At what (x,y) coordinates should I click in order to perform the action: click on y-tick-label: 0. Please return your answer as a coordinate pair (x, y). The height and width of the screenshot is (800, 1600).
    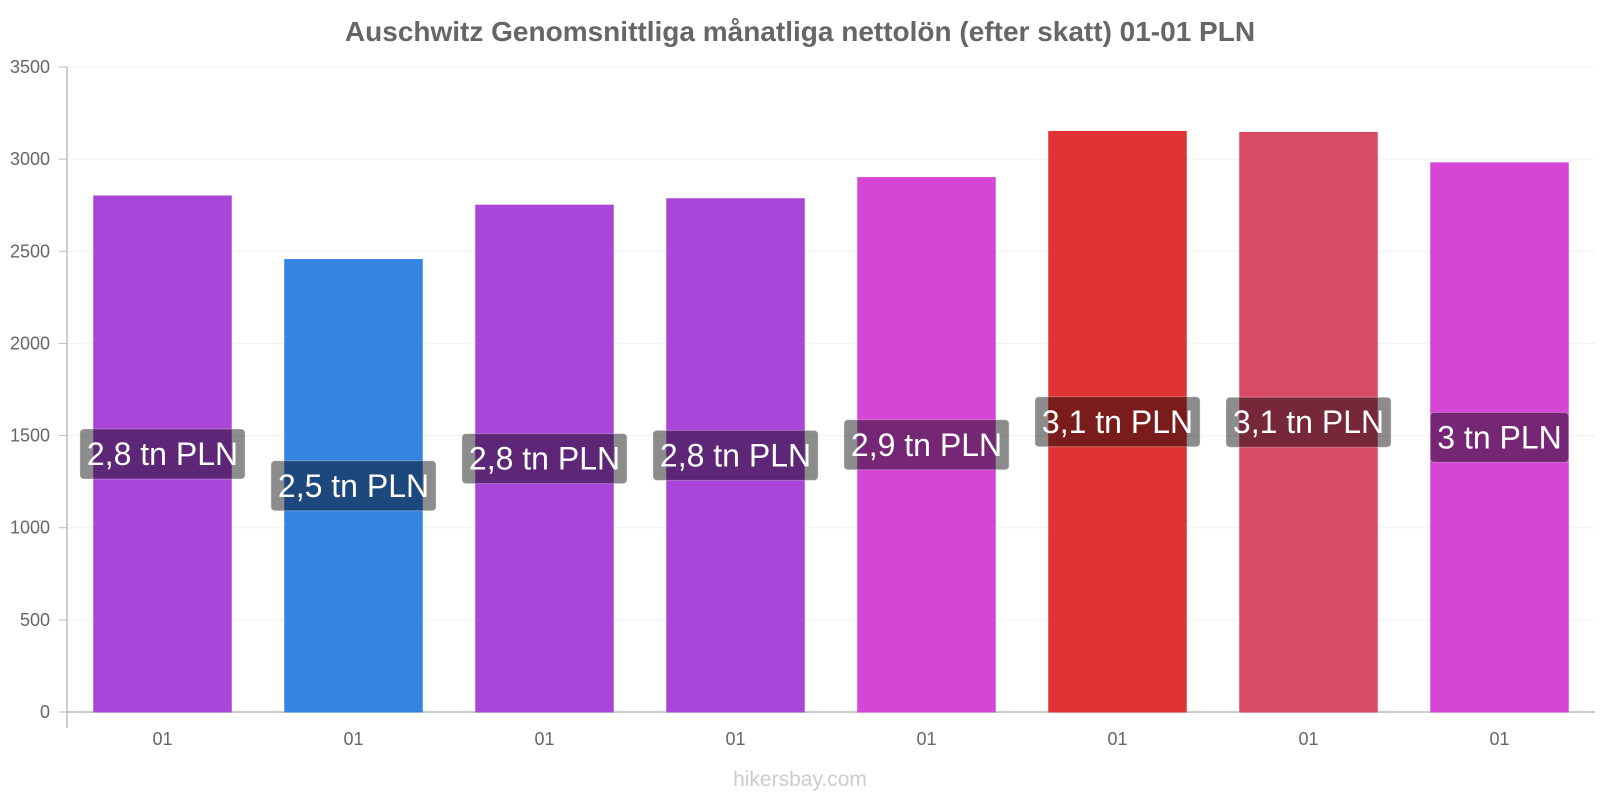
    Looking at the image, I should click on (45, 712).